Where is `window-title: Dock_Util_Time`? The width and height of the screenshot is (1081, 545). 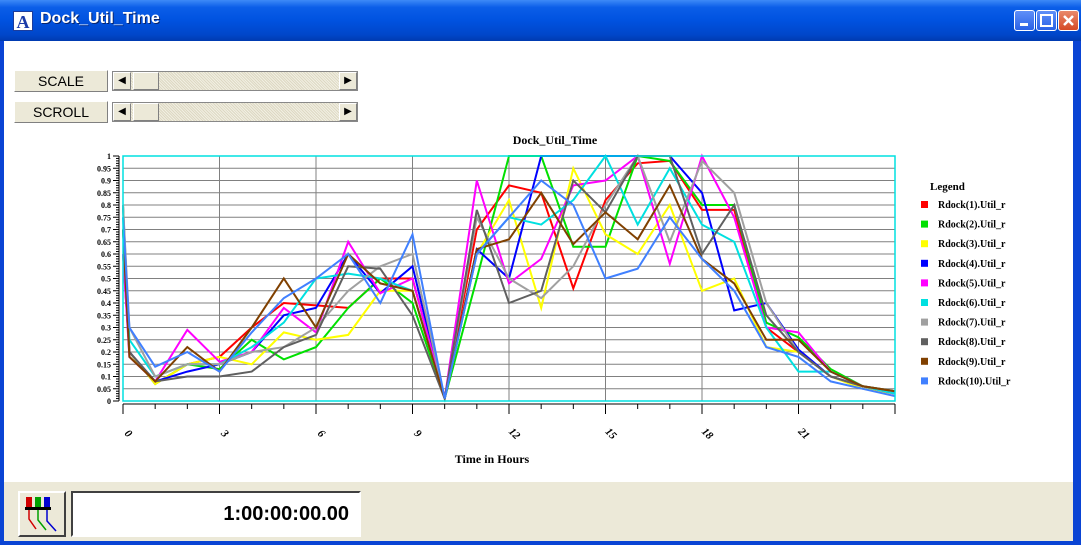
window-title: Dock_Util_Time is located at coordinates (100, 18).